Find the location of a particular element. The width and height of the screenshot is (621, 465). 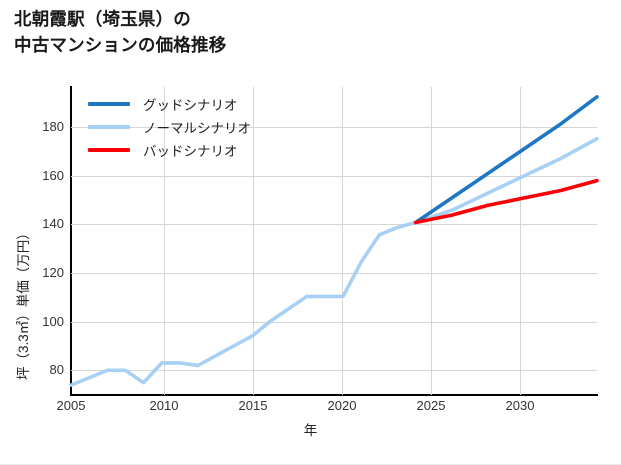

page-title: 北朝霞駅（埼玉県）の 中古マンションの価格推移 is located at coordinates (120, 32).